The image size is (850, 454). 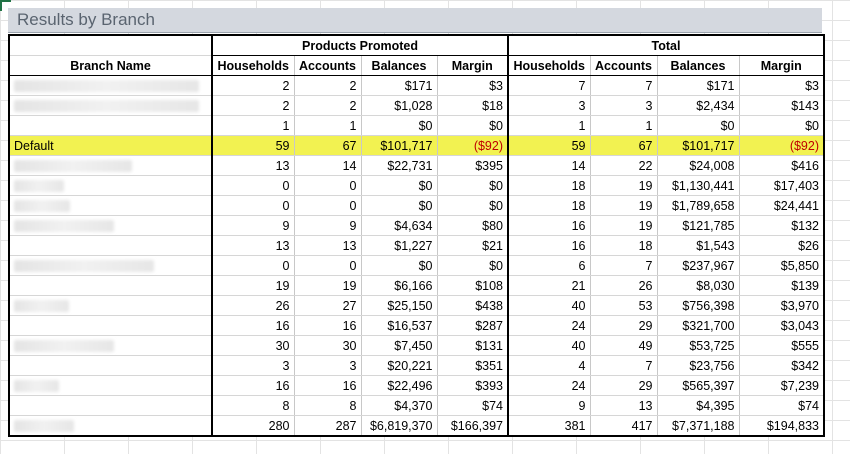 I want to click on total-accounts-header: Accounts, so click(x=623, y=65).